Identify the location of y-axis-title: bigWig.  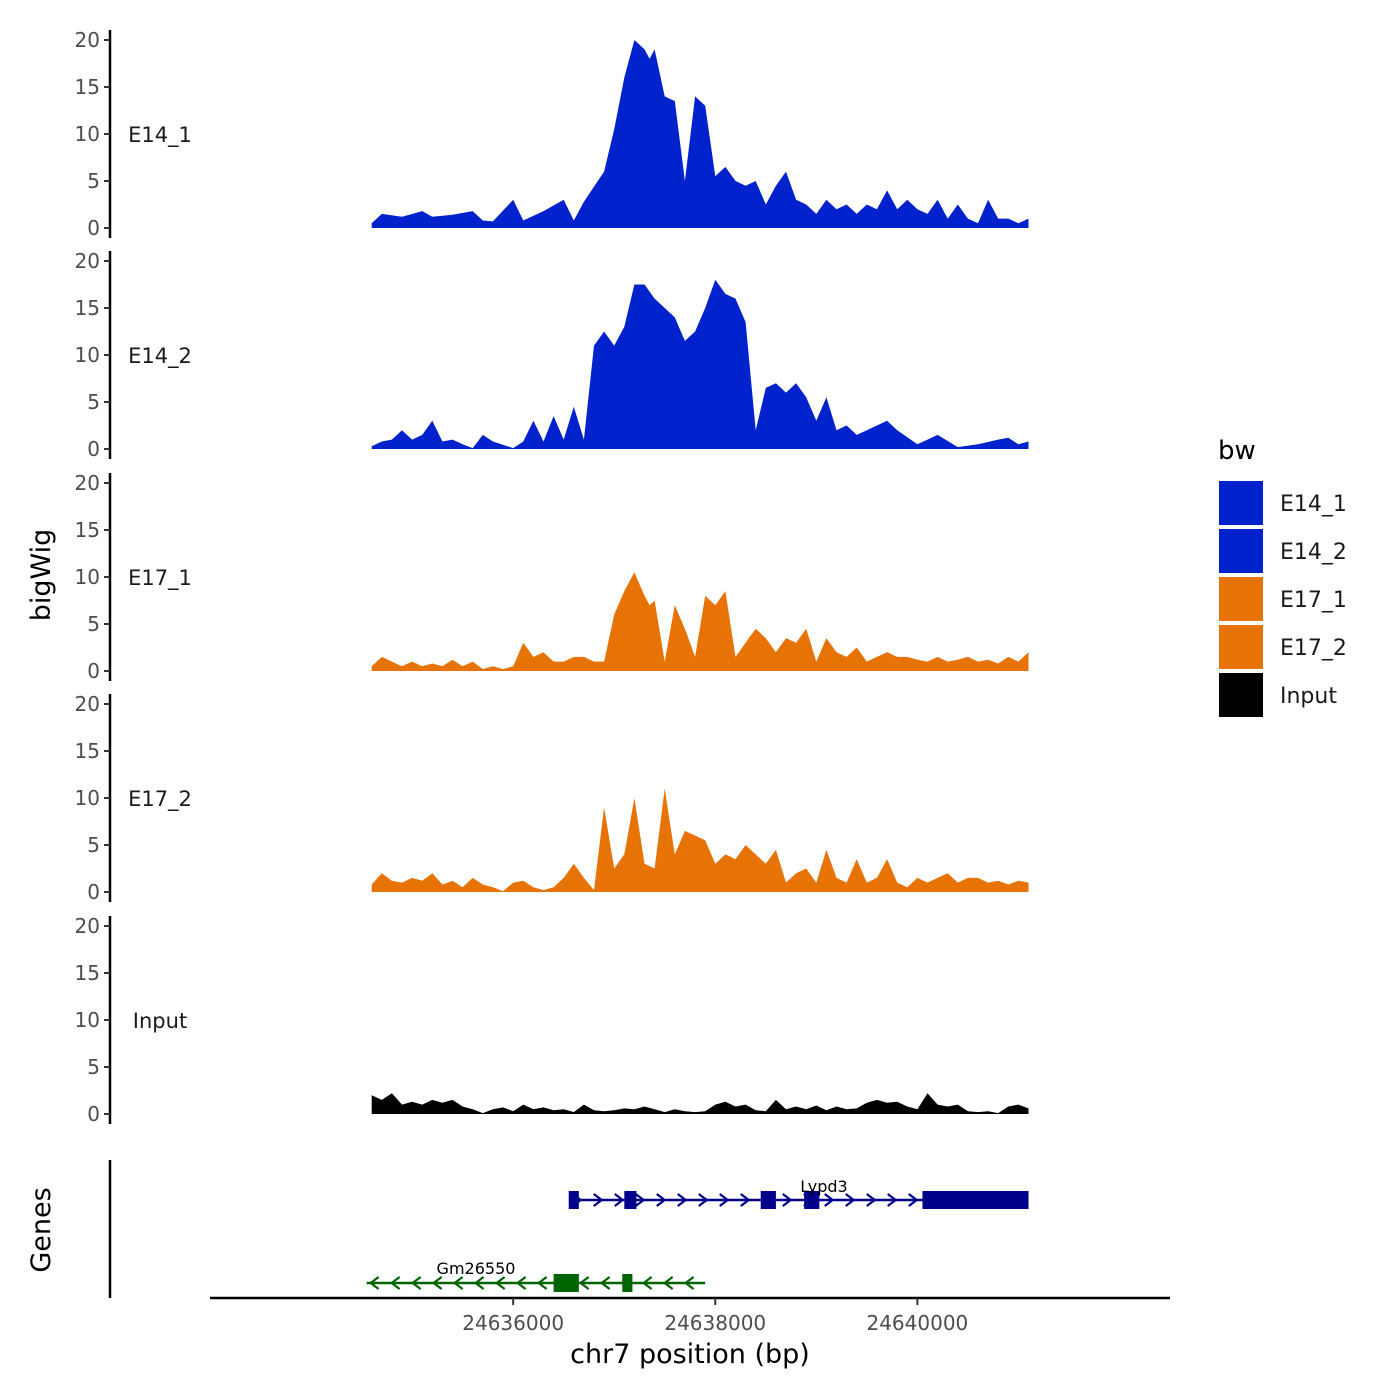
(41, 575).